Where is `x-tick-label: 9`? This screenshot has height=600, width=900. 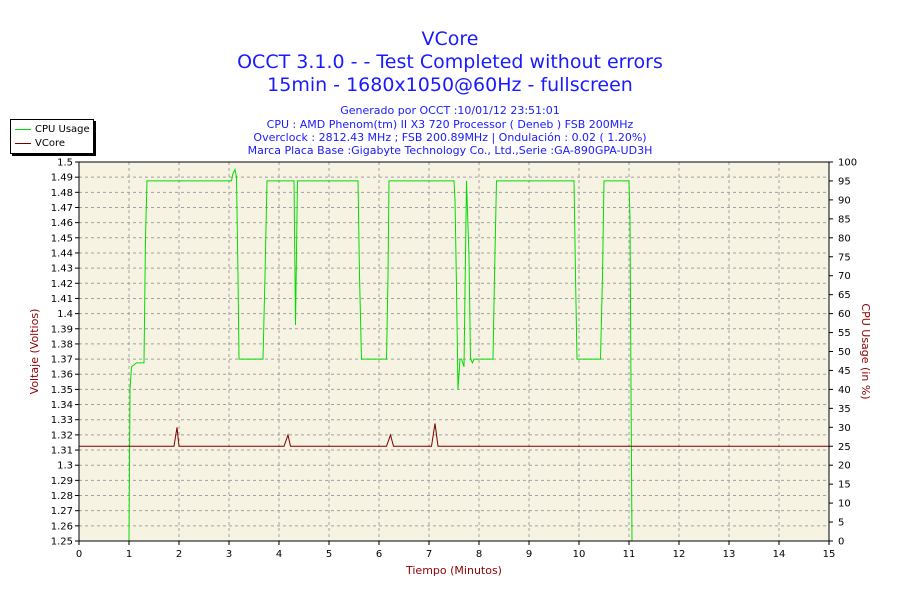 x-tick-label: 9 is located at coordinates (529, 554).